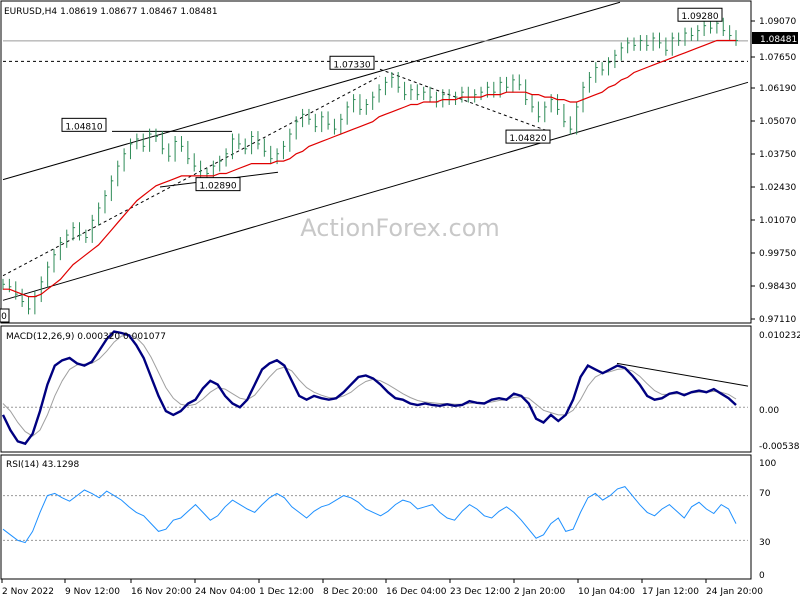  Describe the element at coordinates (225, 592) in the screenshot. I see `x-tick-label: 24 Nov 04:00` at that location.